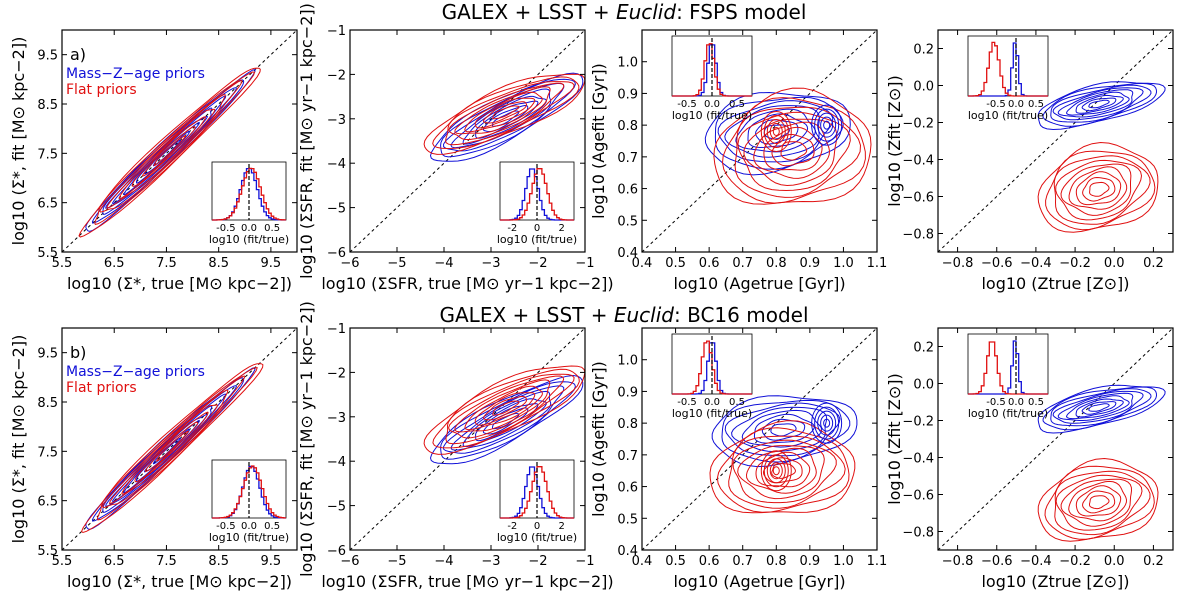 Image resolution: width=1200 pixels, height=602 pixels. Describe the element at coordinates (336, 209) in the screenshot. I see `y-tick-label: −5` at that location.